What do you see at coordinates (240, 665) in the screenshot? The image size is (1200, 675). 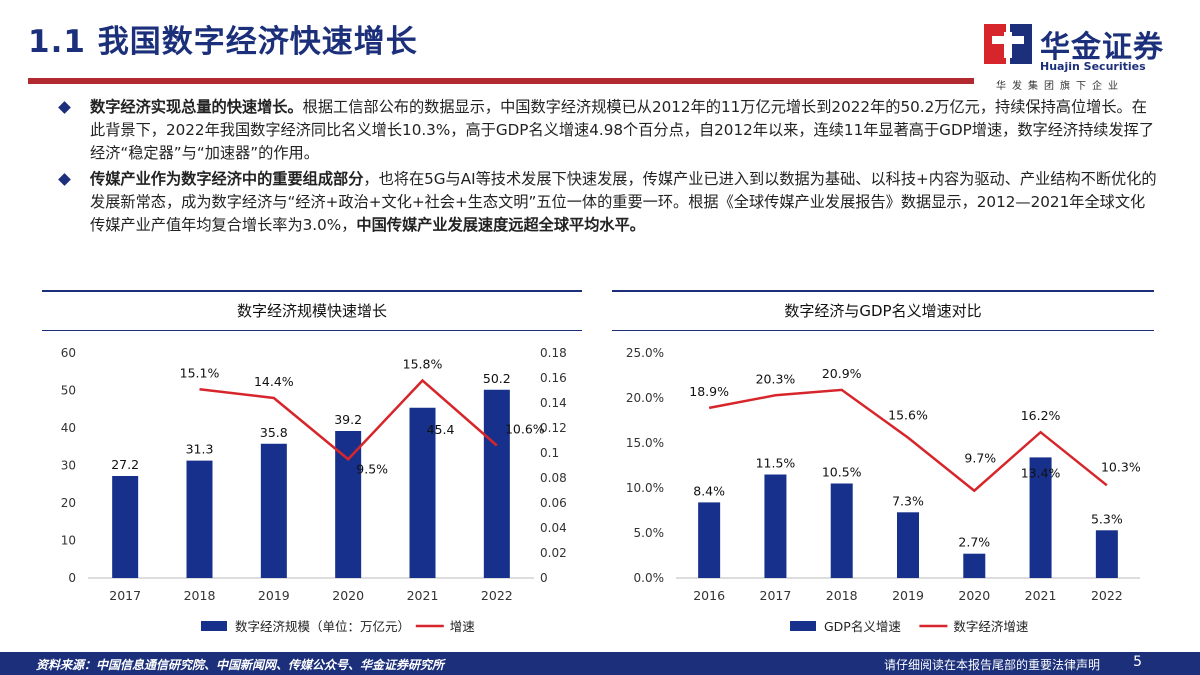 I see `footer-source: 资料来源：中国信息通信研究院、中国新闻网、传媒公众号、华金证券研究所` at bounding box center [240, 665].